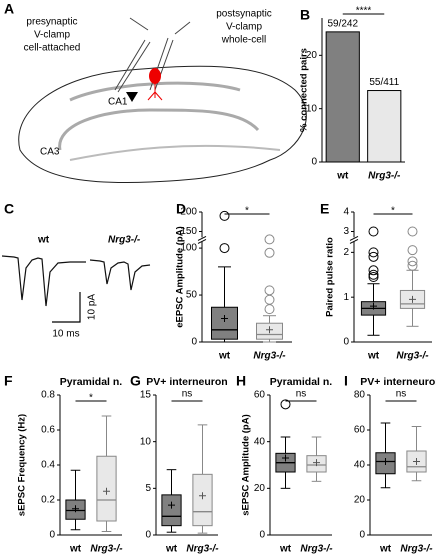 This screenshot has height=560, width=436. I want to click on panel-label: I, so click(346, 381).